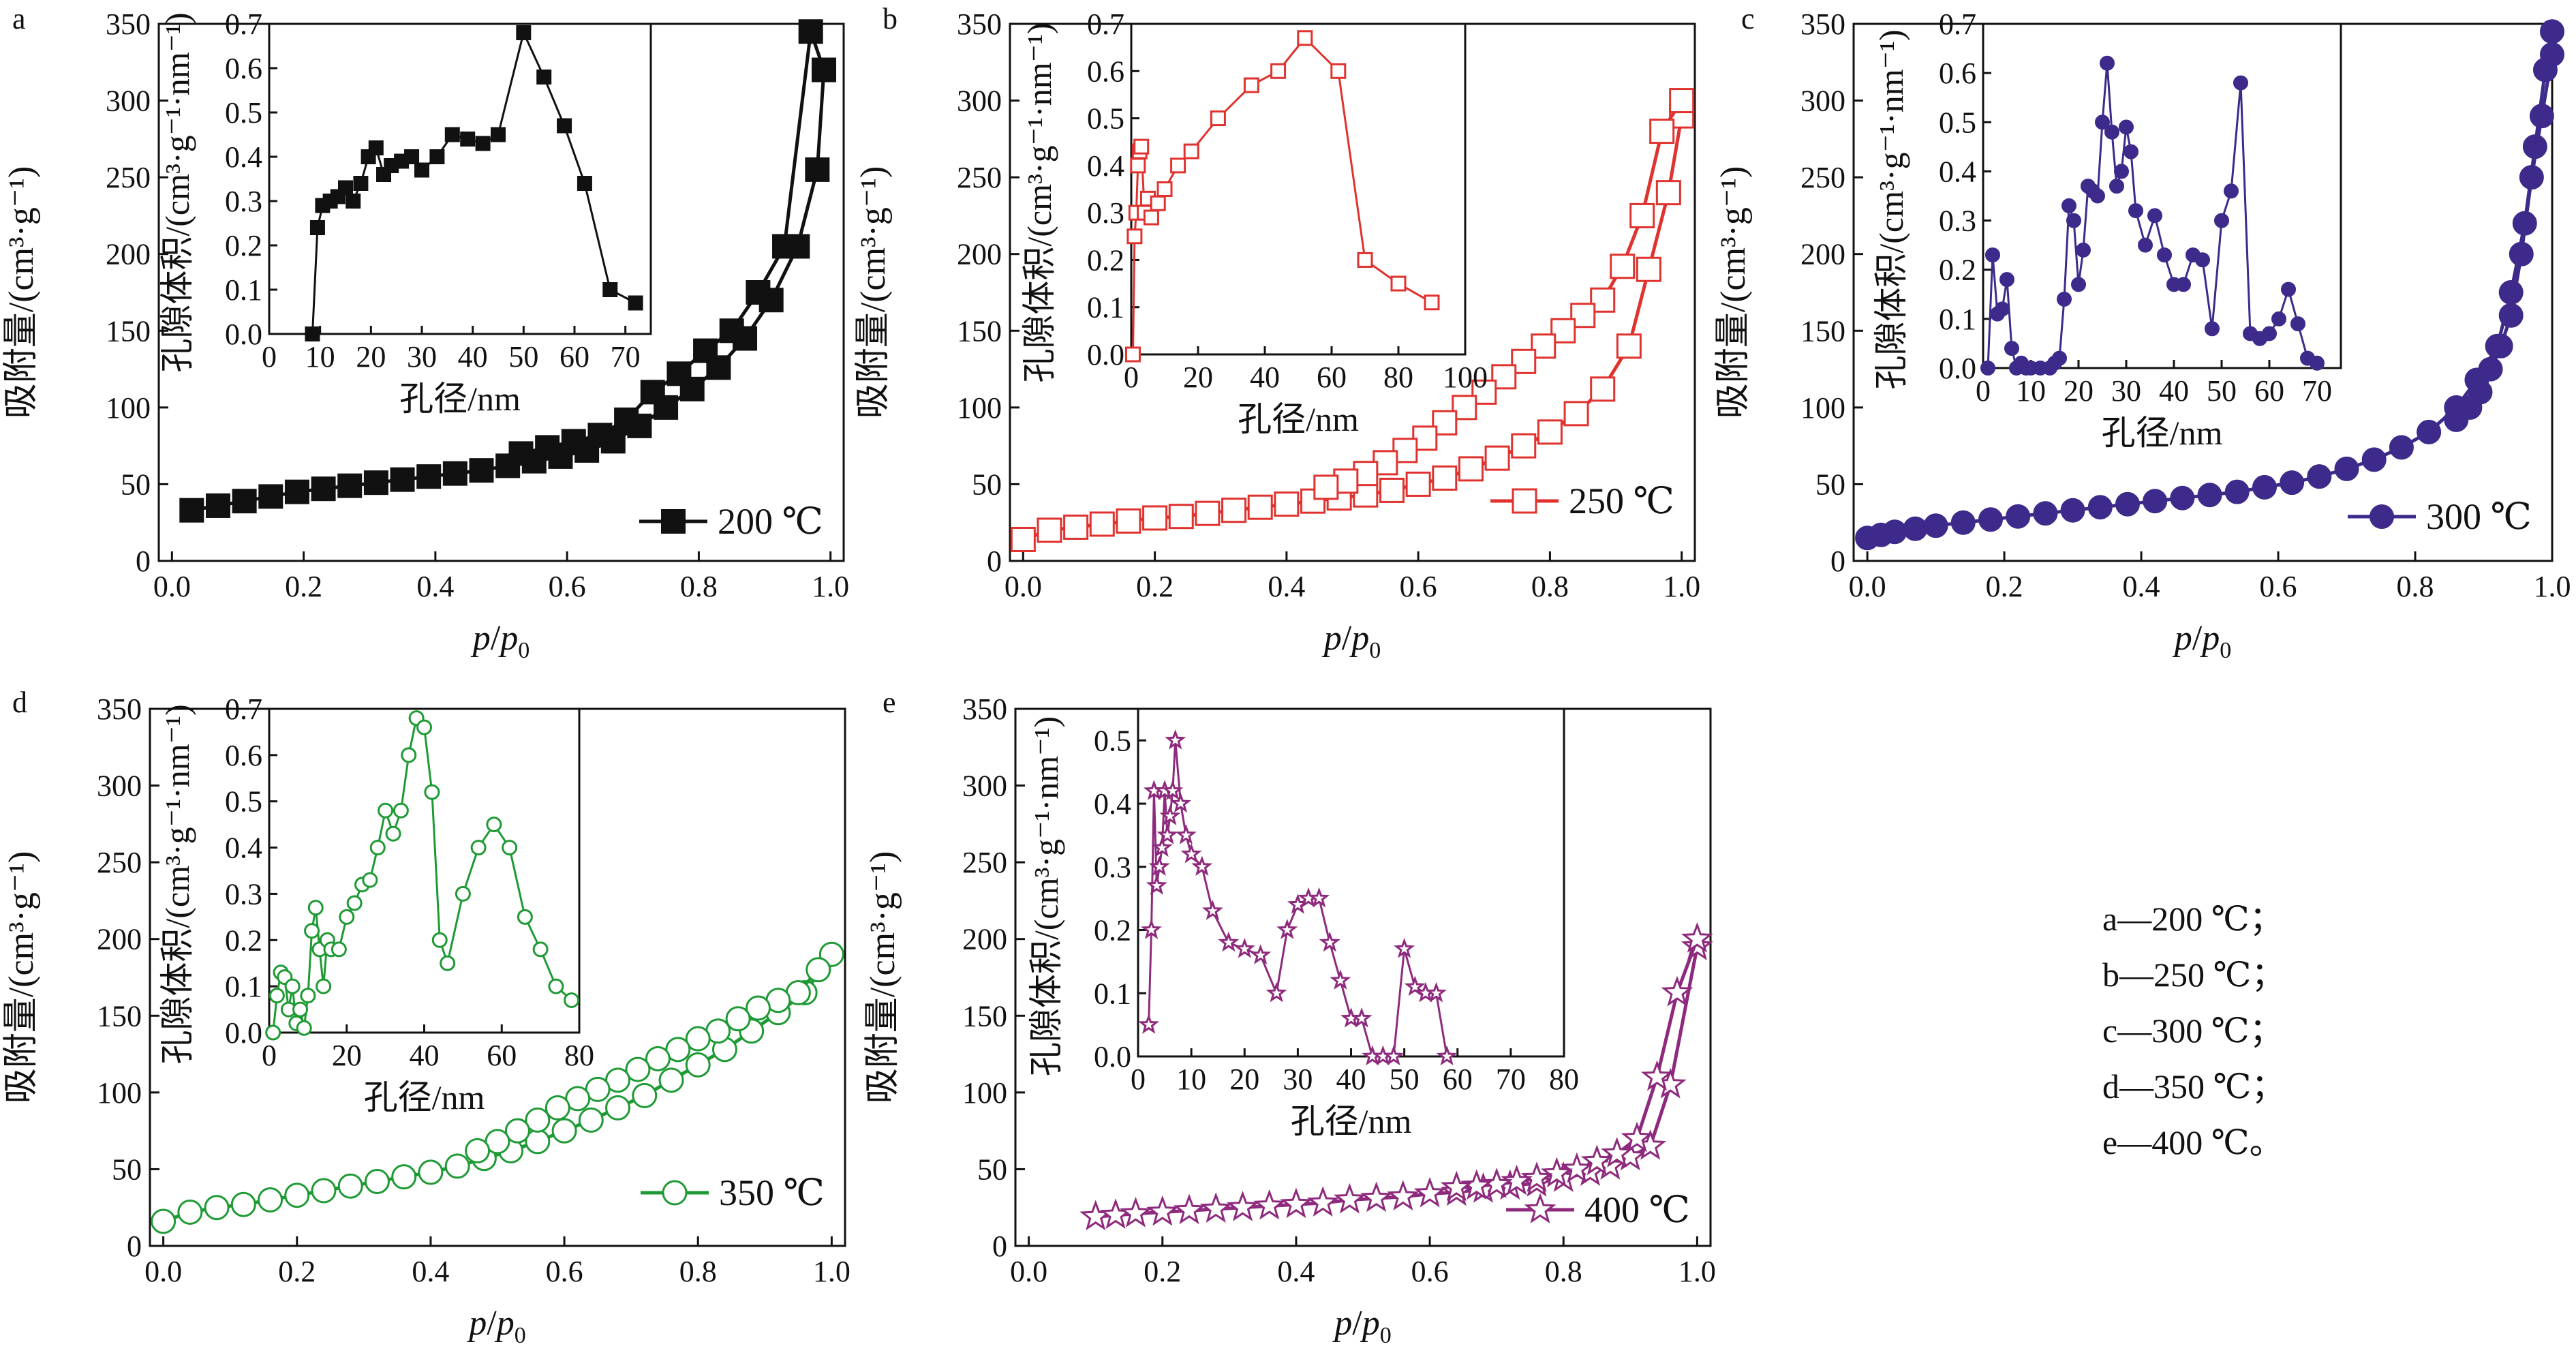 The height and width of the screenshot is (1372, 2576). Describe the element at coordinates (2440, 516) in the screenshot. I see `legend: 300 ℃` at that location.